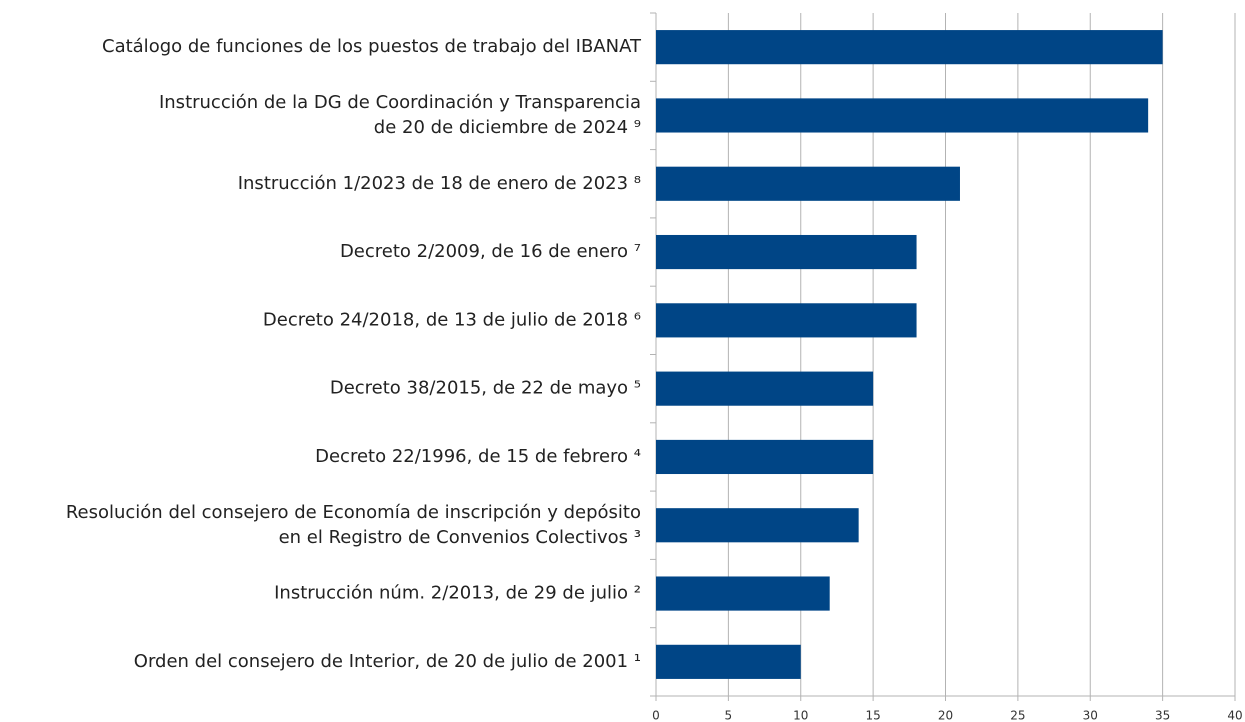  What do you see at coordinates (945, 715) in the screenshot?
I see `x-tick-label: 20` at bounding box center [945, 715].